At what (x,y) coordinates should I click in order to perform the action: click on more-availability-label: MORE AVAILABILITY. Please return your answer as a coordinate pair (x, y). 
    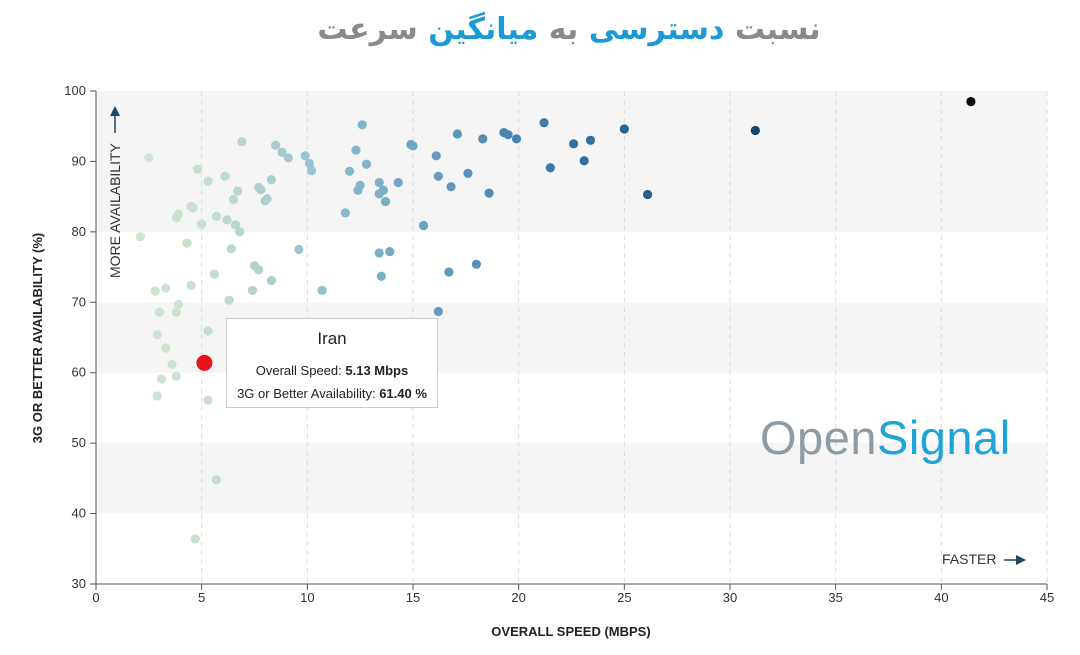
    Looking at the image, I should click on (115, 210).